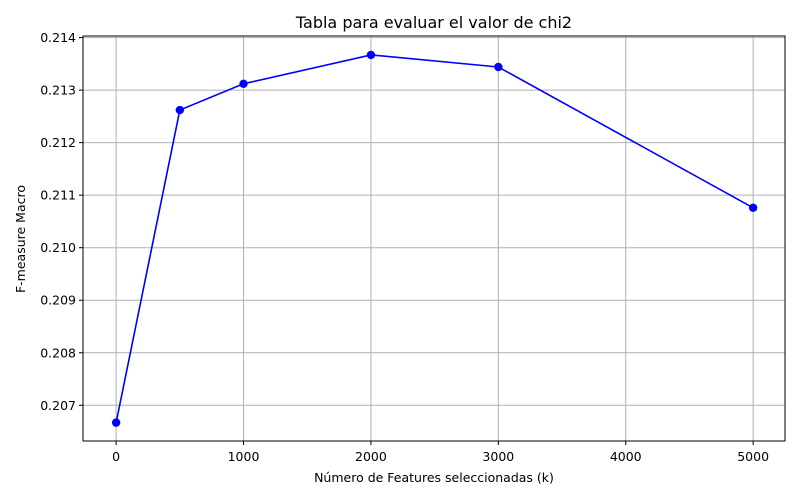 The image size is (800, 500). Describe the element at coordinates (244, 456) in the screenshot. I see `x-tick-label: 1000` at that location.